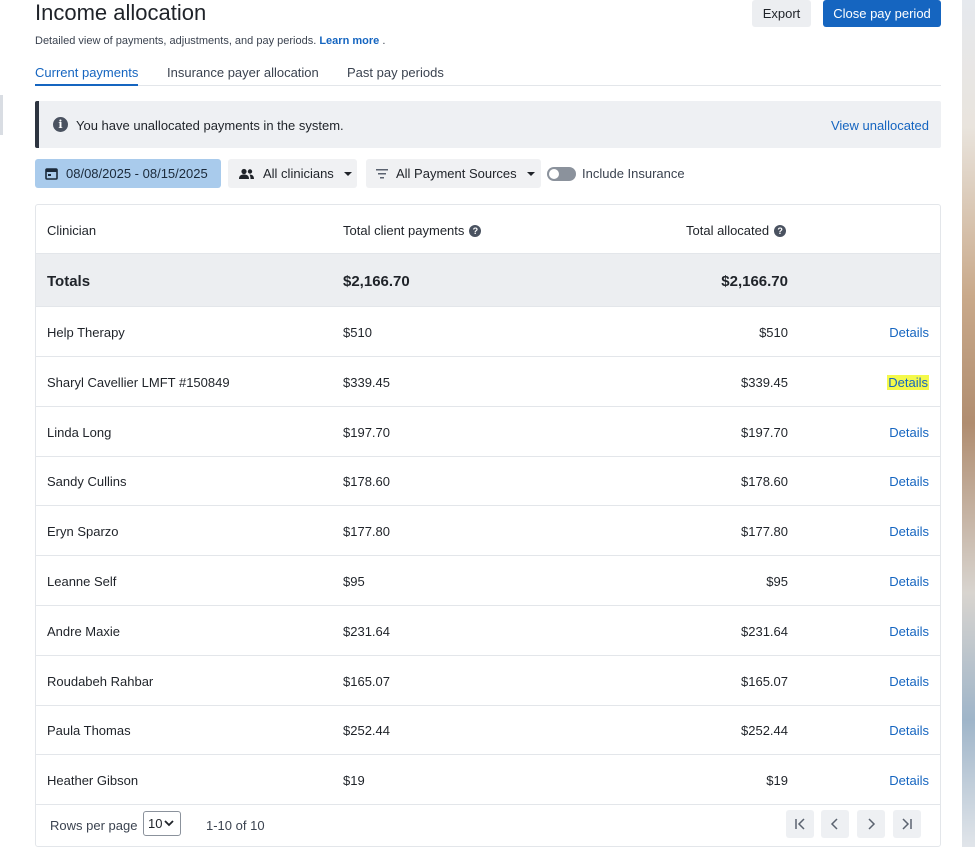 This screenshot has width=975, height=847. Describe the element at coordinates (87, 72) in the screenshot. I see `tab-current-payments: Current payments` at that location.